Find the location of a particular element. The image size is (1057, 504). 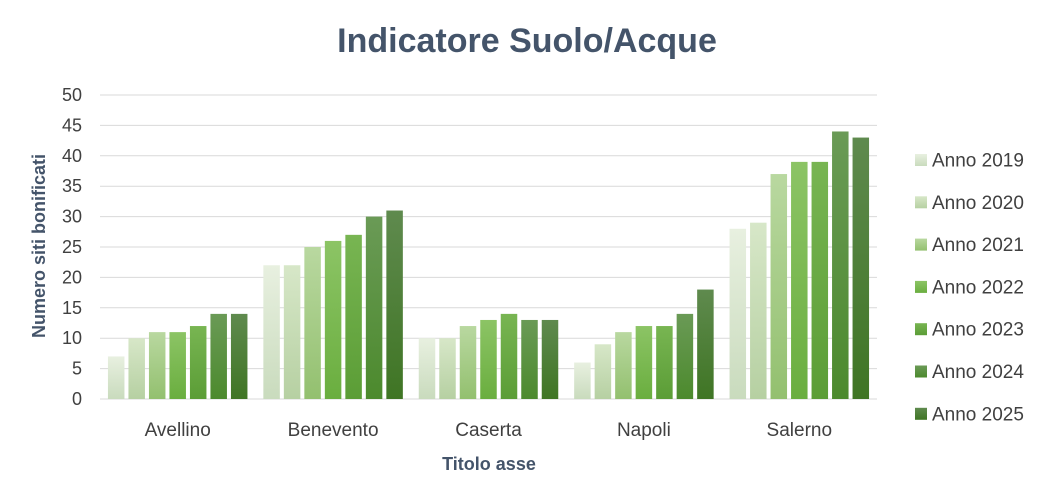

bar-salerno-2023 is located at coordinates (820, 280).